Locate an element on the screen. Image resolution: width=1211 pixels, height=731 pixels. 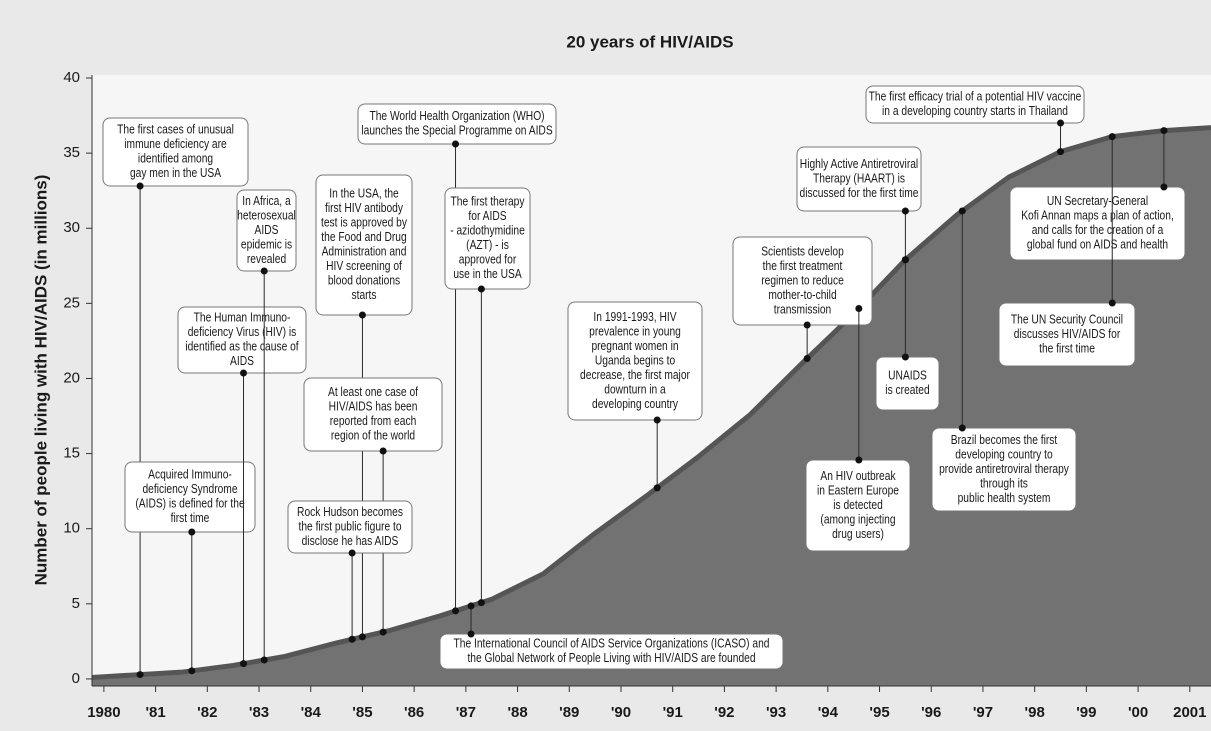
annotation-text: disclose he has AIDS is located at coordinates (350, 541).